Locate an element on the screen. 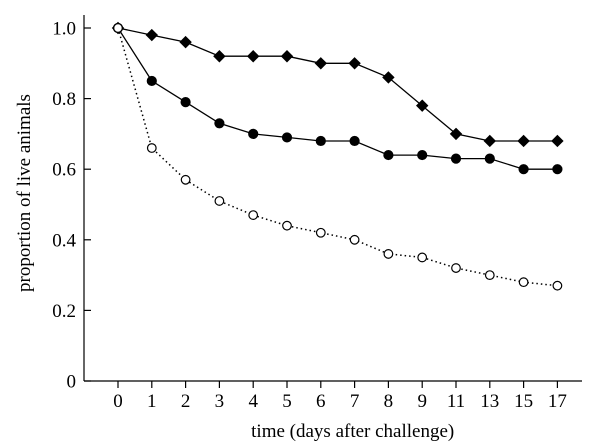 The image size is (591, 443). x-tick-label: 9 is located at coordinates (422, 401).